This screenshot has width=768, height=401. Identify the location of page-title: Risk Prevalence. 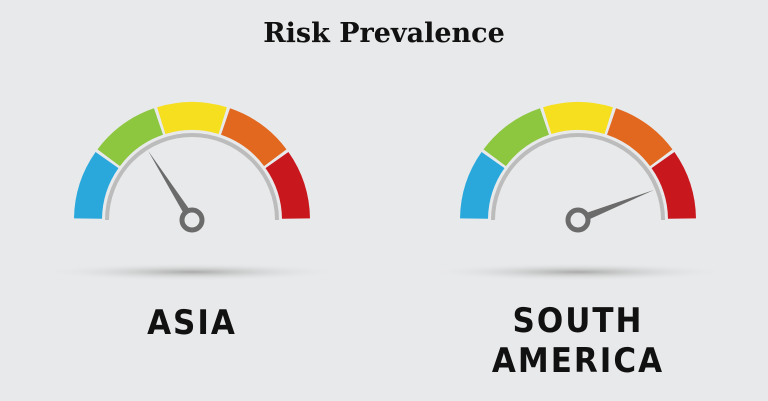
(384, 33).